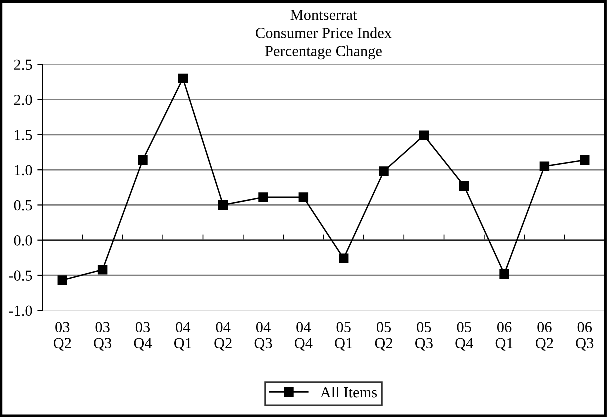 The image size is (608, 417). What do you see at coordinates (303, 336) in the screenshot?
I see `x-tick-label: 04 Q4` at bounding box center [303, 336].